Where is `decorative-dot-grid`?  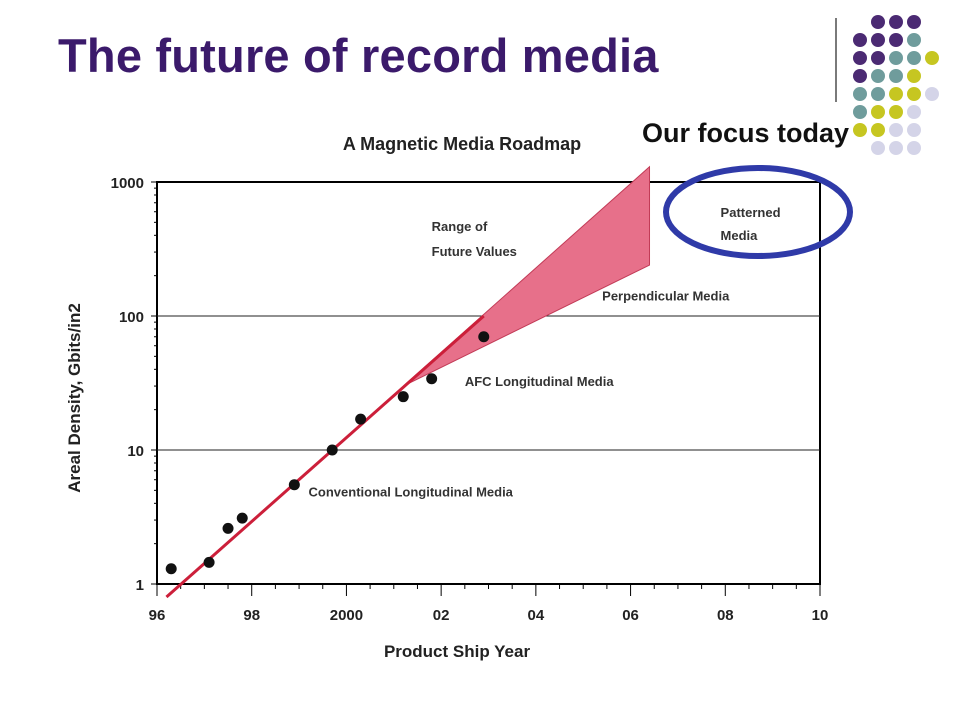 decorative-dot-grid is located at coordinates (896, 85).